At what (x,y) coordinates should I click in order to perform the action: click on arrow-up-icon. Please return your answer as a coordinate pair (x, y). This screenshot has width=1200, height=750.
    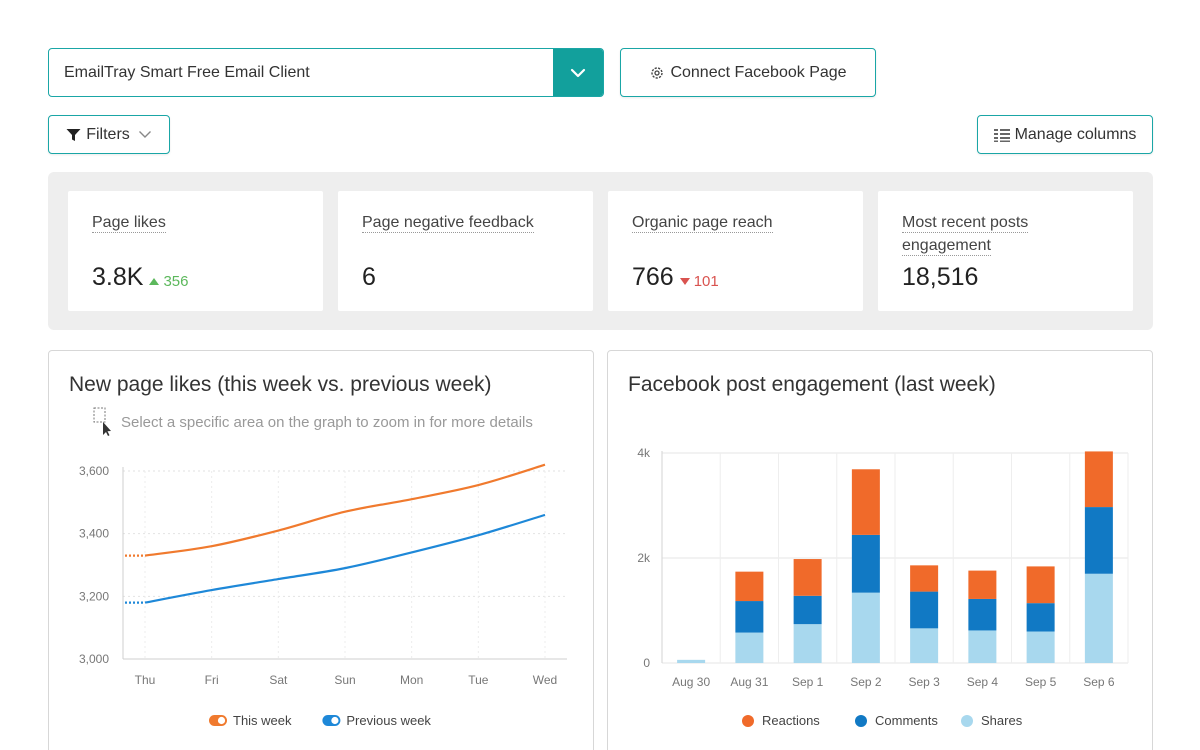
    Looking at the image, I should click on (154, 281).